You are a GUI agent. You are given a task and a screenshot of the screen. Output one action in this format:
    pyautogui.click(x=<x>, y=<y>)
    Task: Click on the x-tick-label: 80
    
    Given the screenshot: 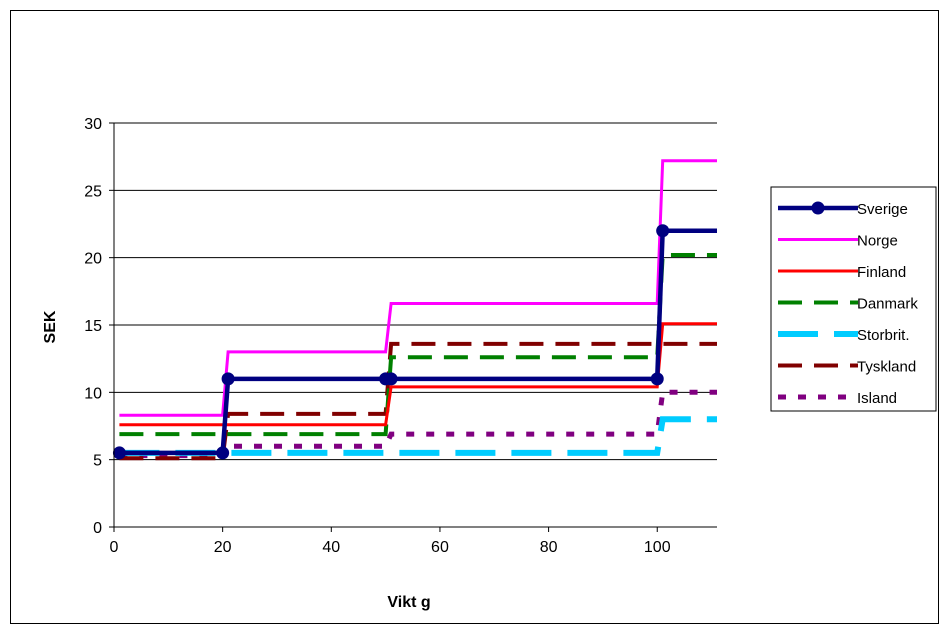 What is the action you would take?
    pyautogui.click(x=549, y=547)
    